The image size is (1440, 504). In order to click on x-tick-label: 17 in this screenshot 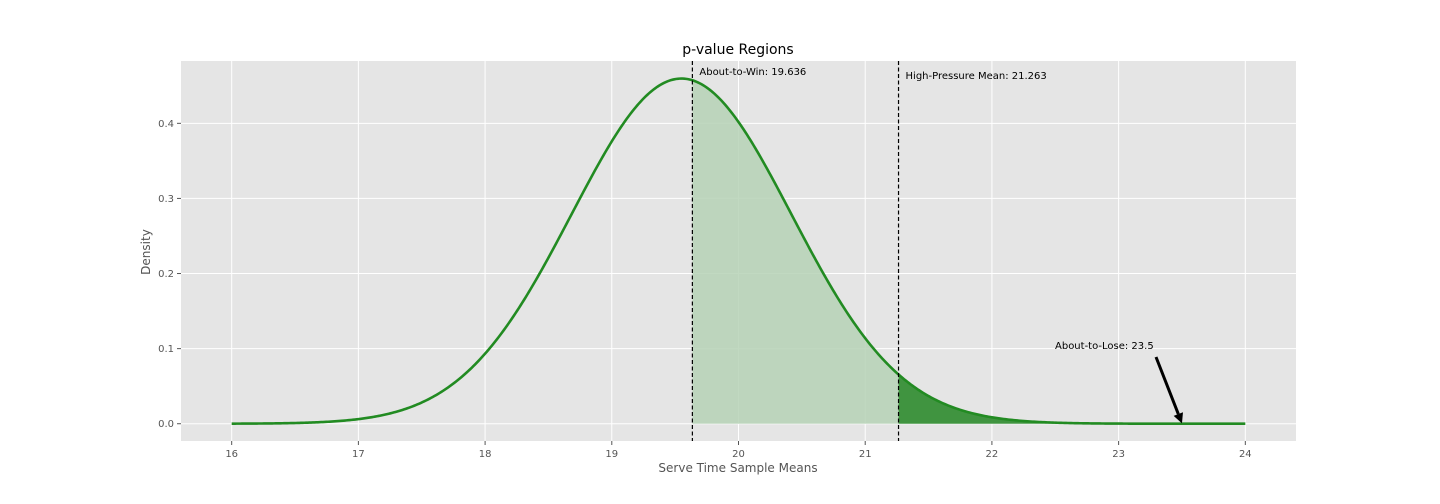, I will do `click(358, 454)`.